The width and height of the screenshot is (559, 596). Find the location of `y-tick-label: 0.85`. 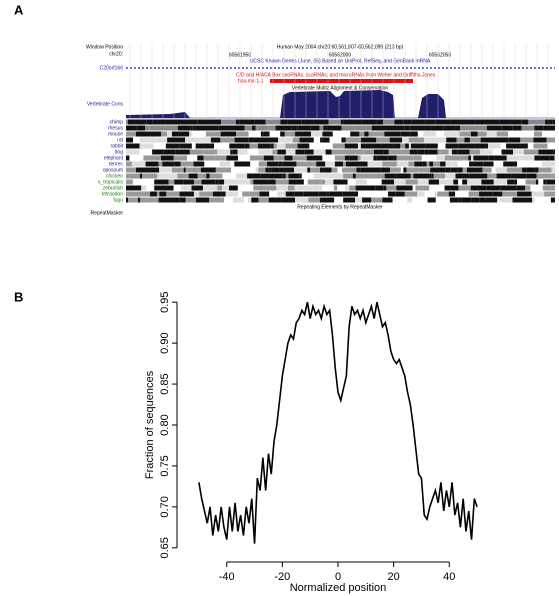

y-tick-label: 0.85 is located at coordinates (165, 383).